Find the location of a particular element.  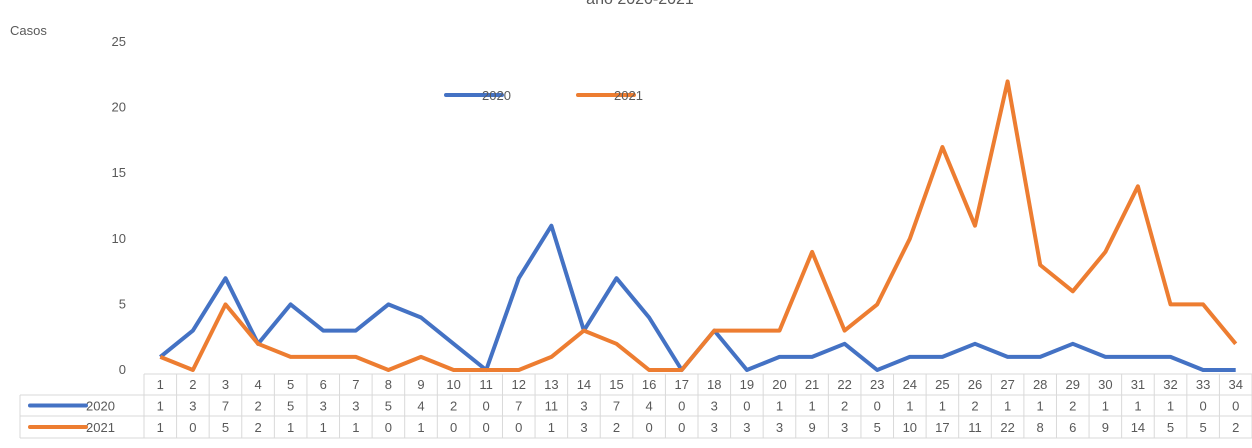

x-tick-label: 18 is located at coordinates (714, 384).